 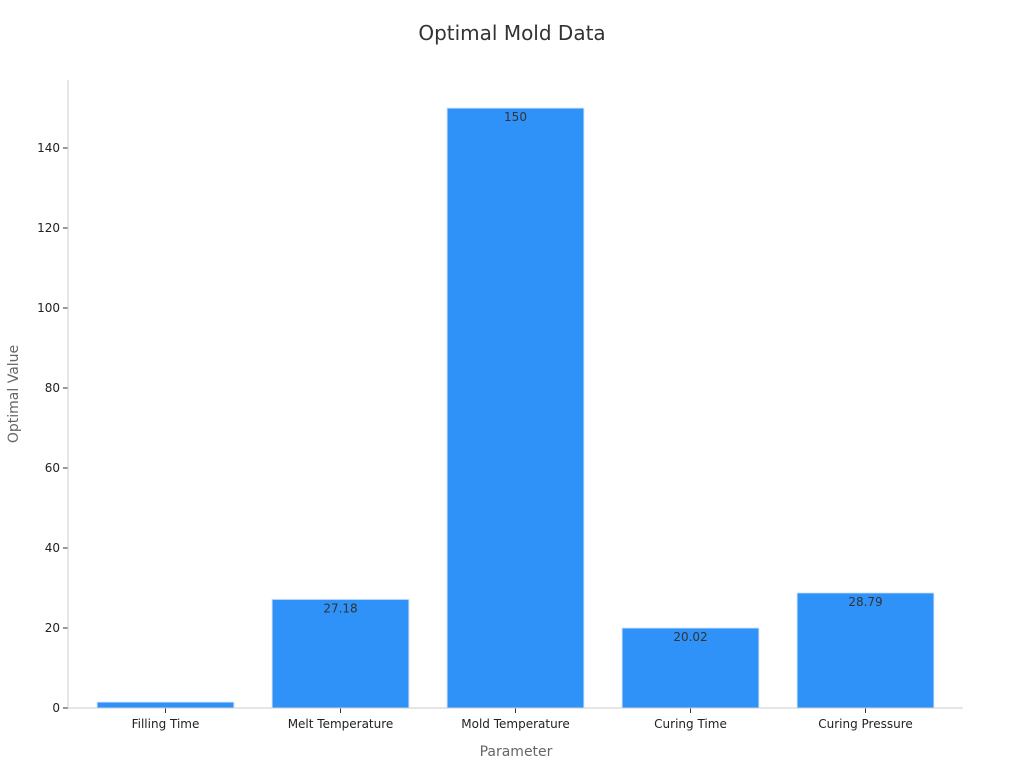 What do you see at coordinates (52, 428) in the screenshot?
I see `y-axis-ticks: 0 20 40 60 80 100 120 140` at bounding box center [52, 428].